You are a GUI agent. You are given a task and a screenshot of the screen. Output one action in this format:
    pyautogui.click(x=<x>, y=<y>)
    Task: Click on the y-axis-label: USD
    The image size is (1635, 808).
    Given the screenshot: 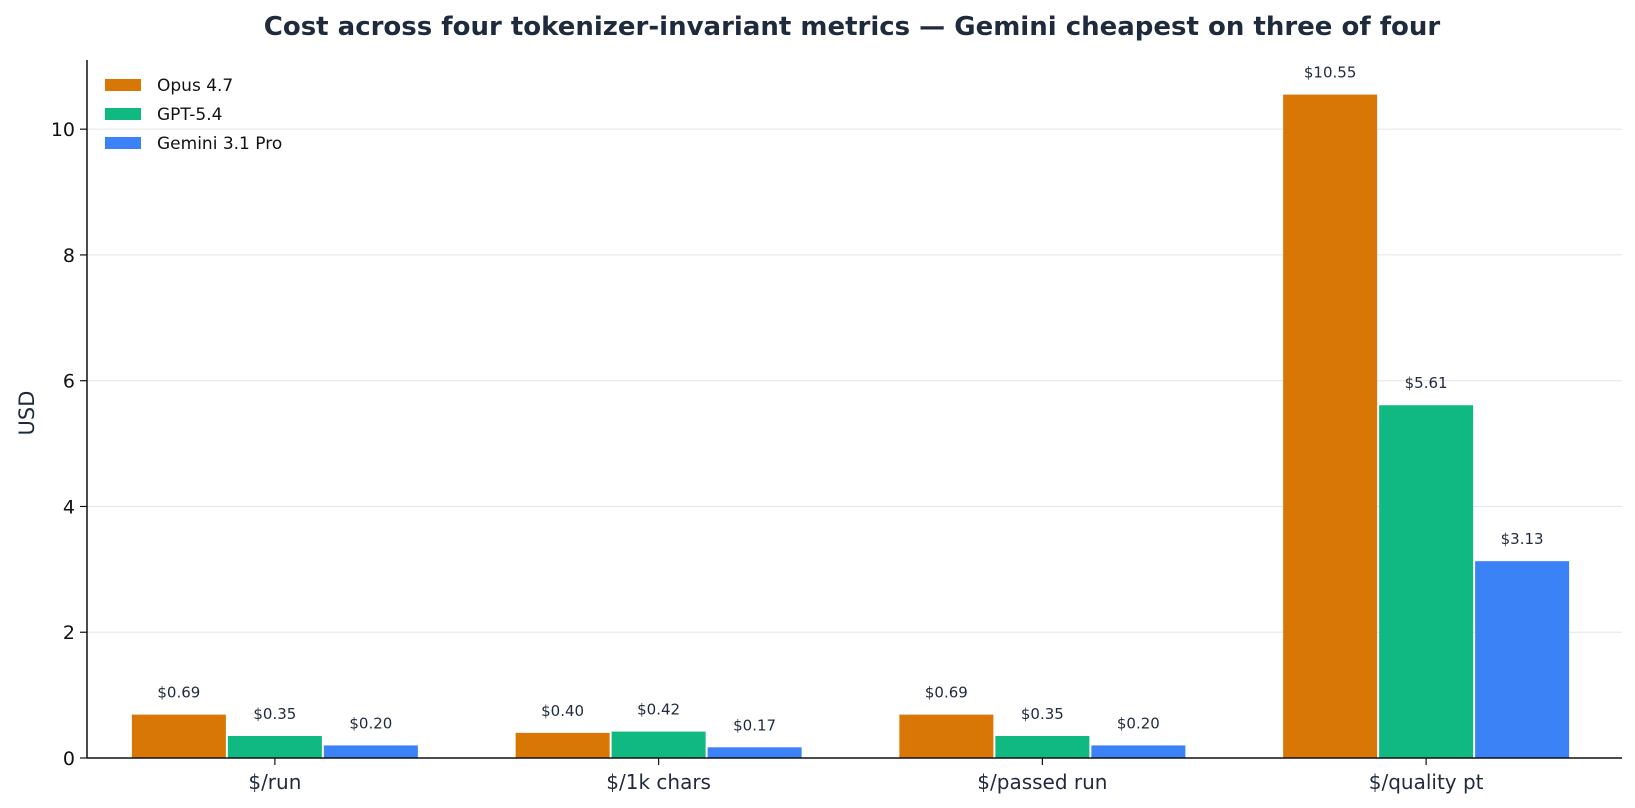 What is the action you would take?
    pyautogui.click(x=27, y=413)
    